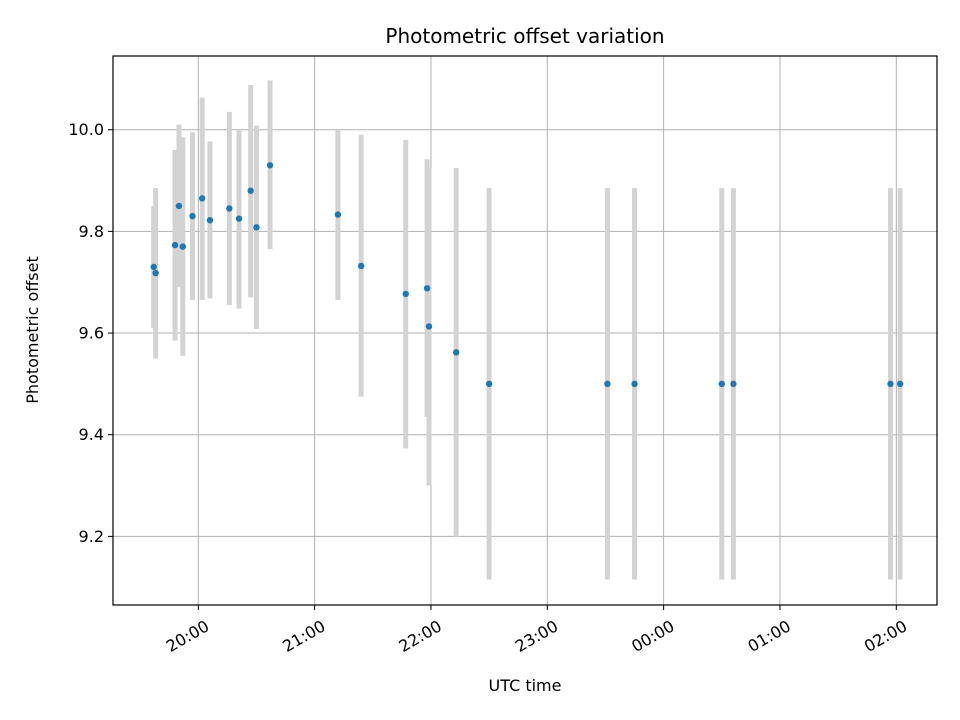  What do you see at coordinates (91, 536) in the screenshot?
I see `y-tick-label: 9.2` at bounding box center [91, 536].